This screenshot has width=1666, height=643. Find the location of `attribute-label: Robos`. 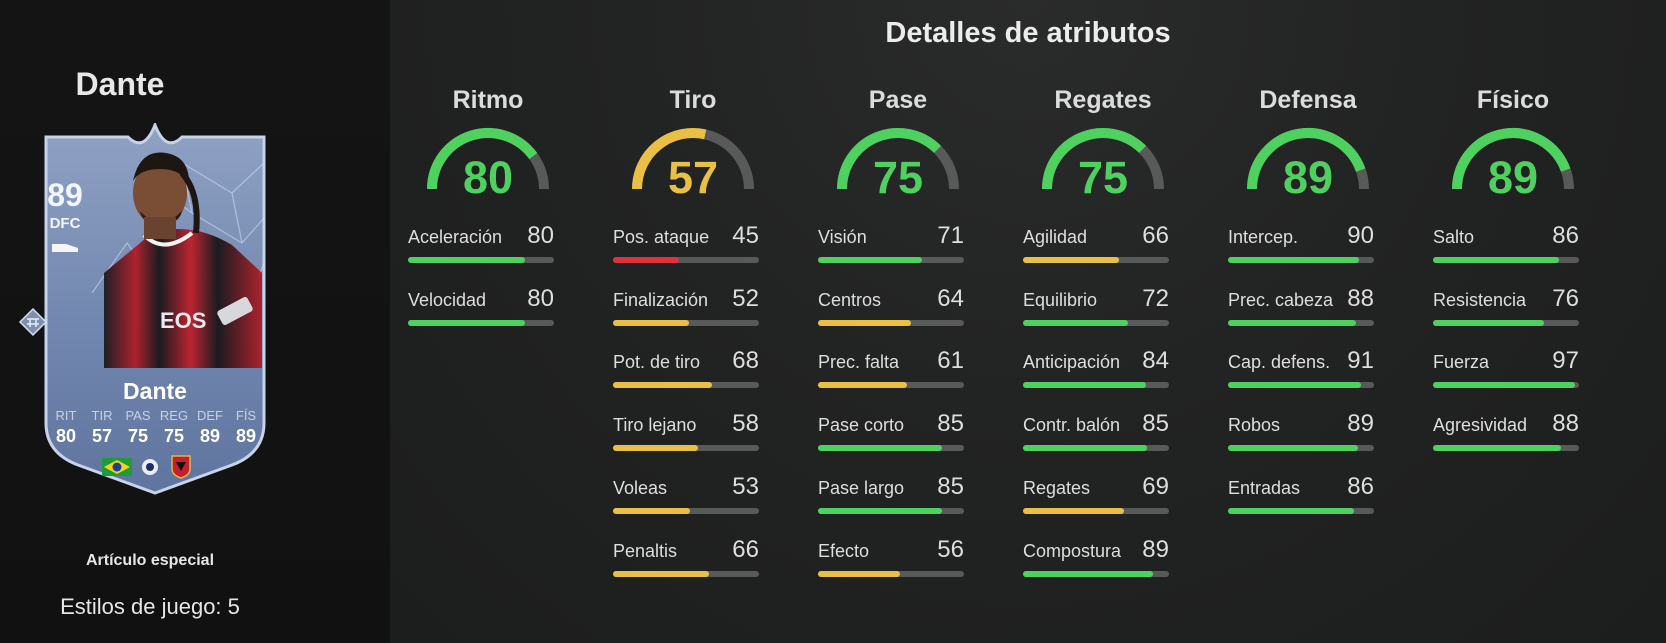

attribute-label: Robos is located at coordinates (1254, 425).